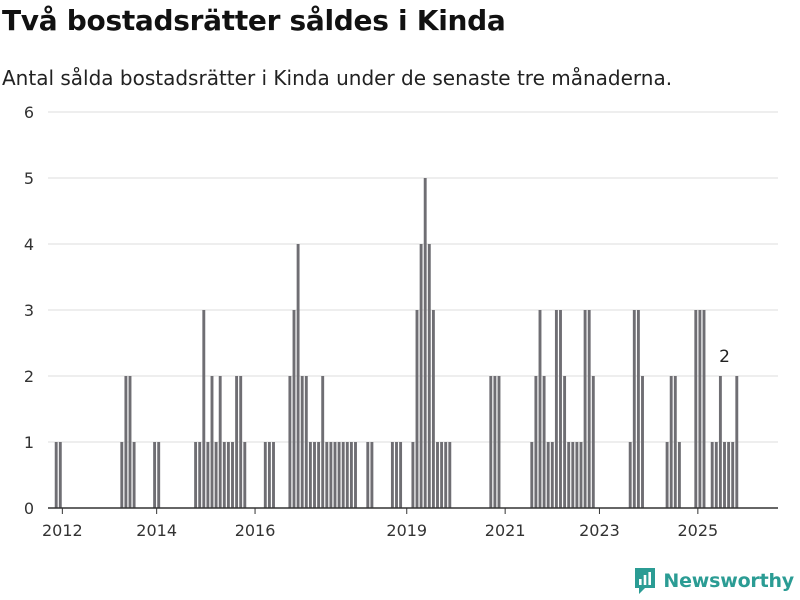  What do you see at coordinates (406, 530) in the screenshot?
I see `x-tick-label: 2019` at bounding box center [406, 530].